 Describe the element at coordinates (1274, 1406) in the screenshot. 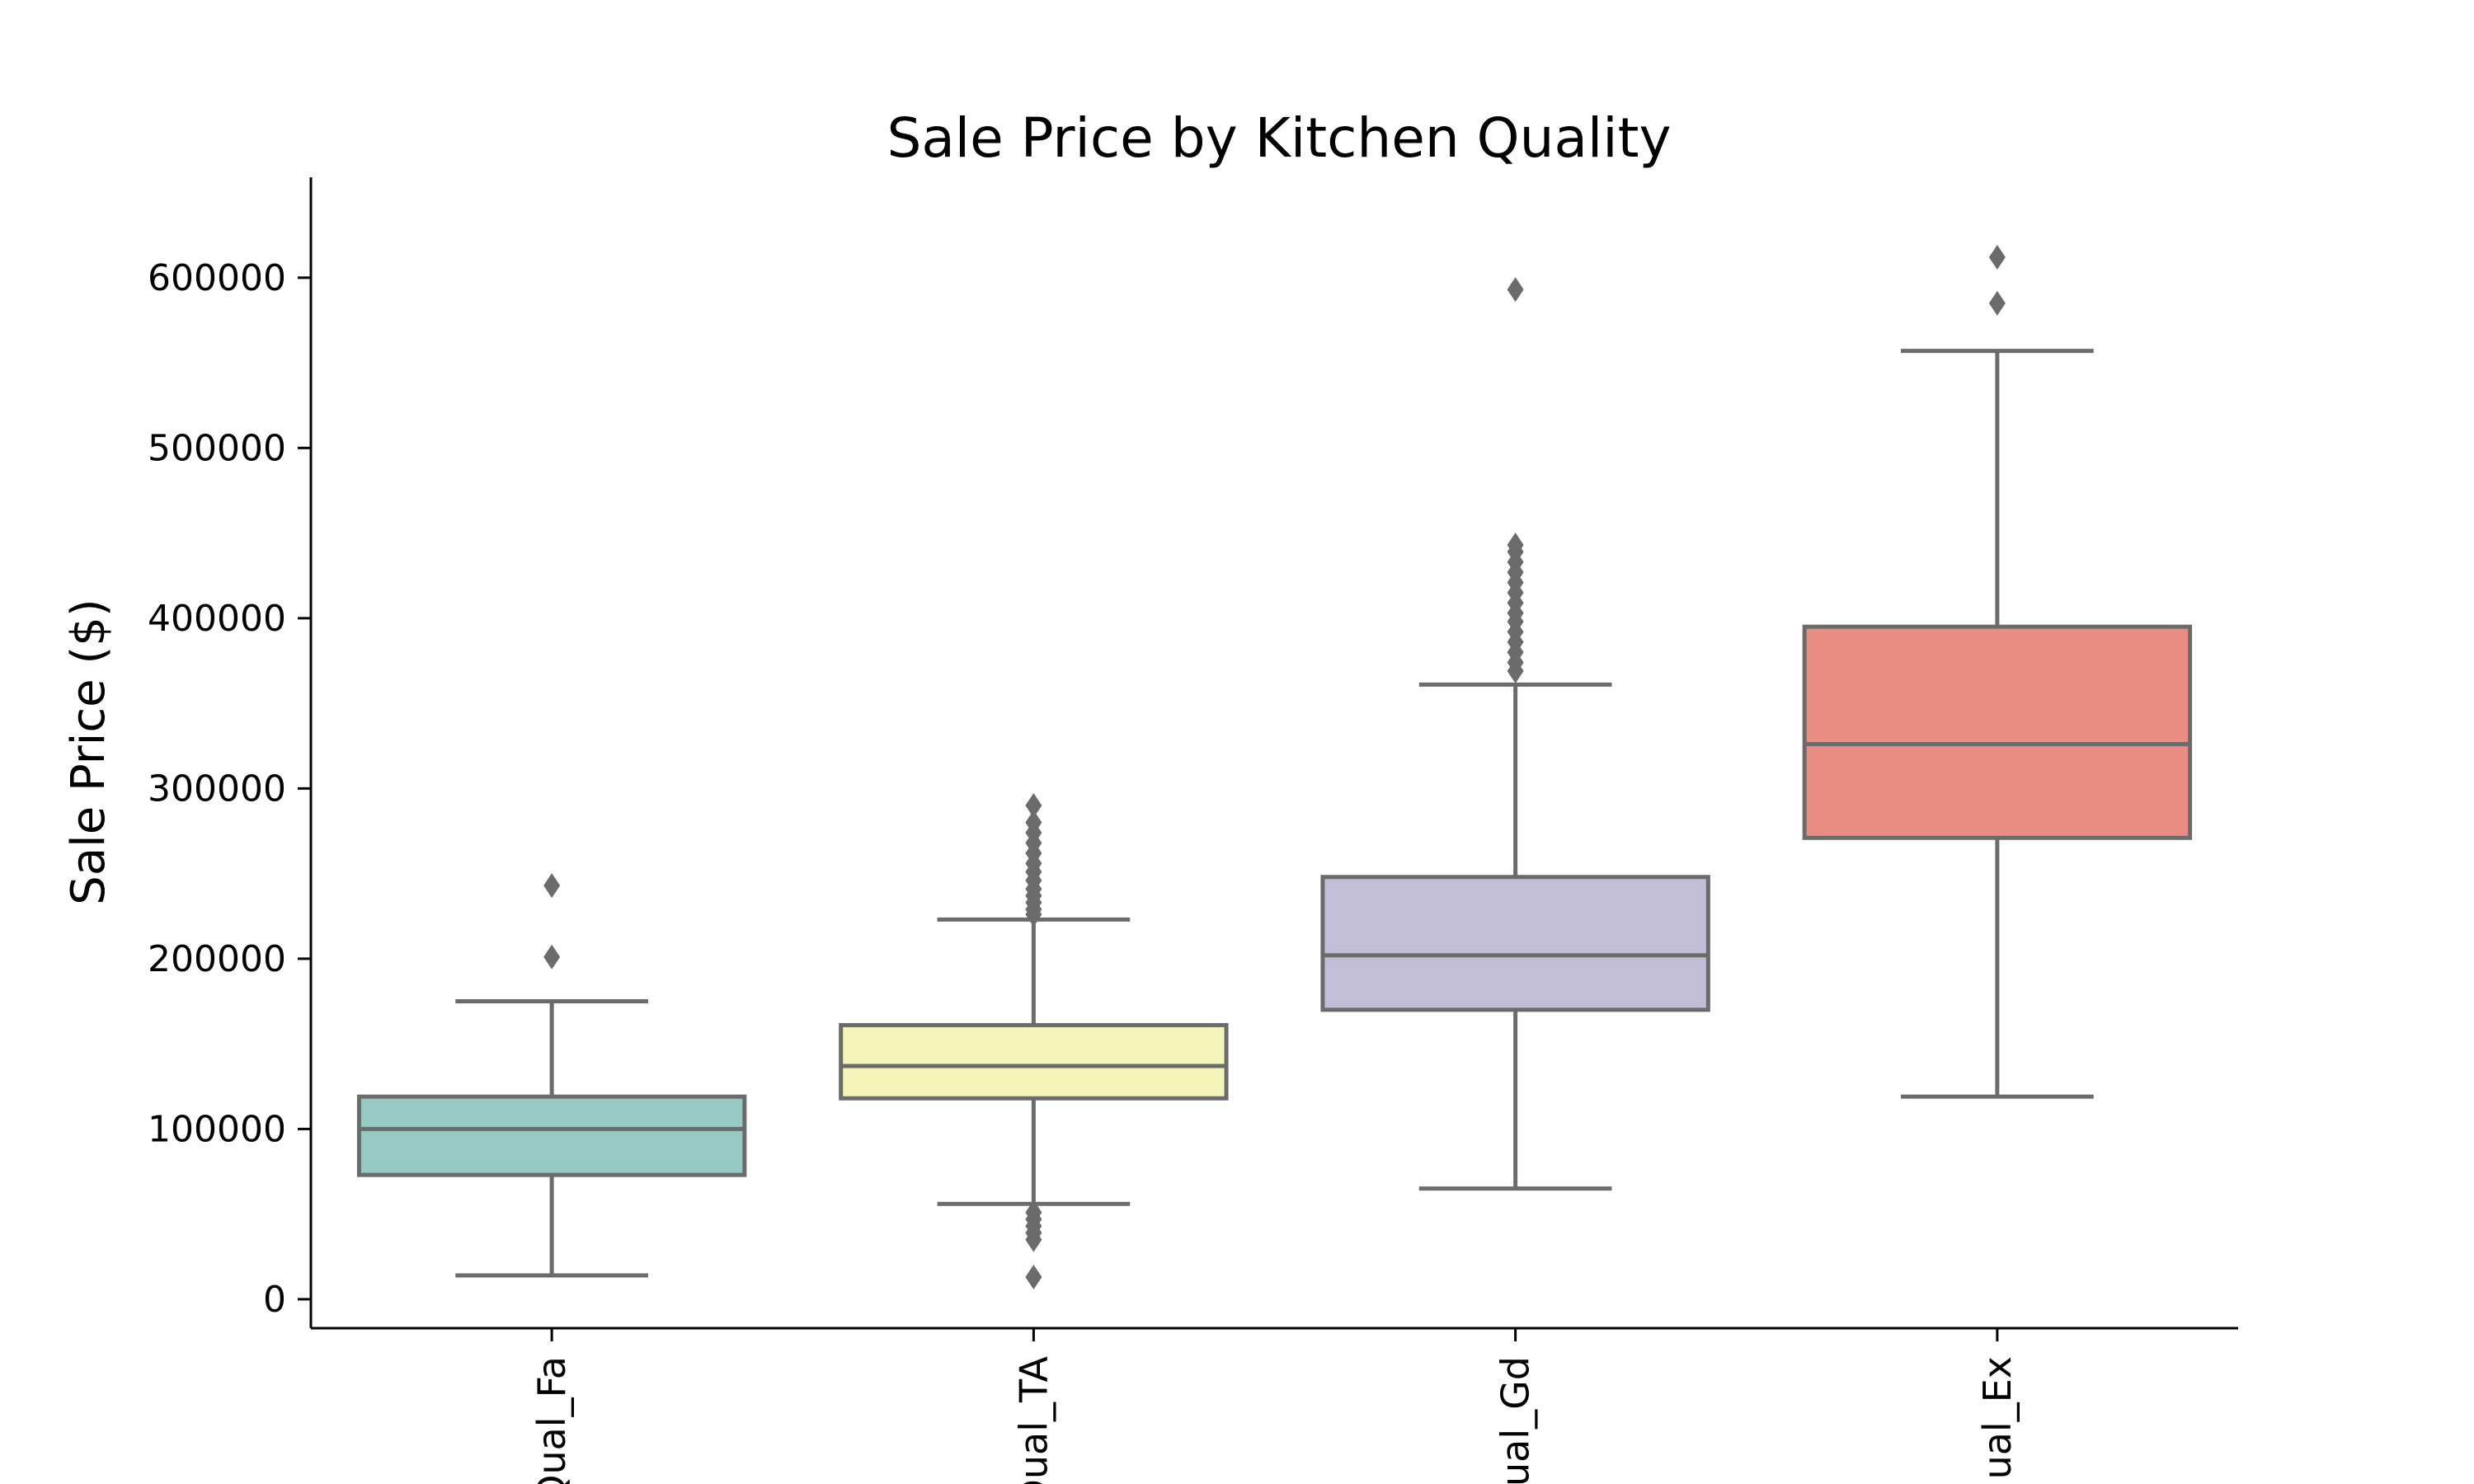

I see `x-axis-ticks: Qual_Fa Qual_TA ual_Gd ual_Ex` at that location.